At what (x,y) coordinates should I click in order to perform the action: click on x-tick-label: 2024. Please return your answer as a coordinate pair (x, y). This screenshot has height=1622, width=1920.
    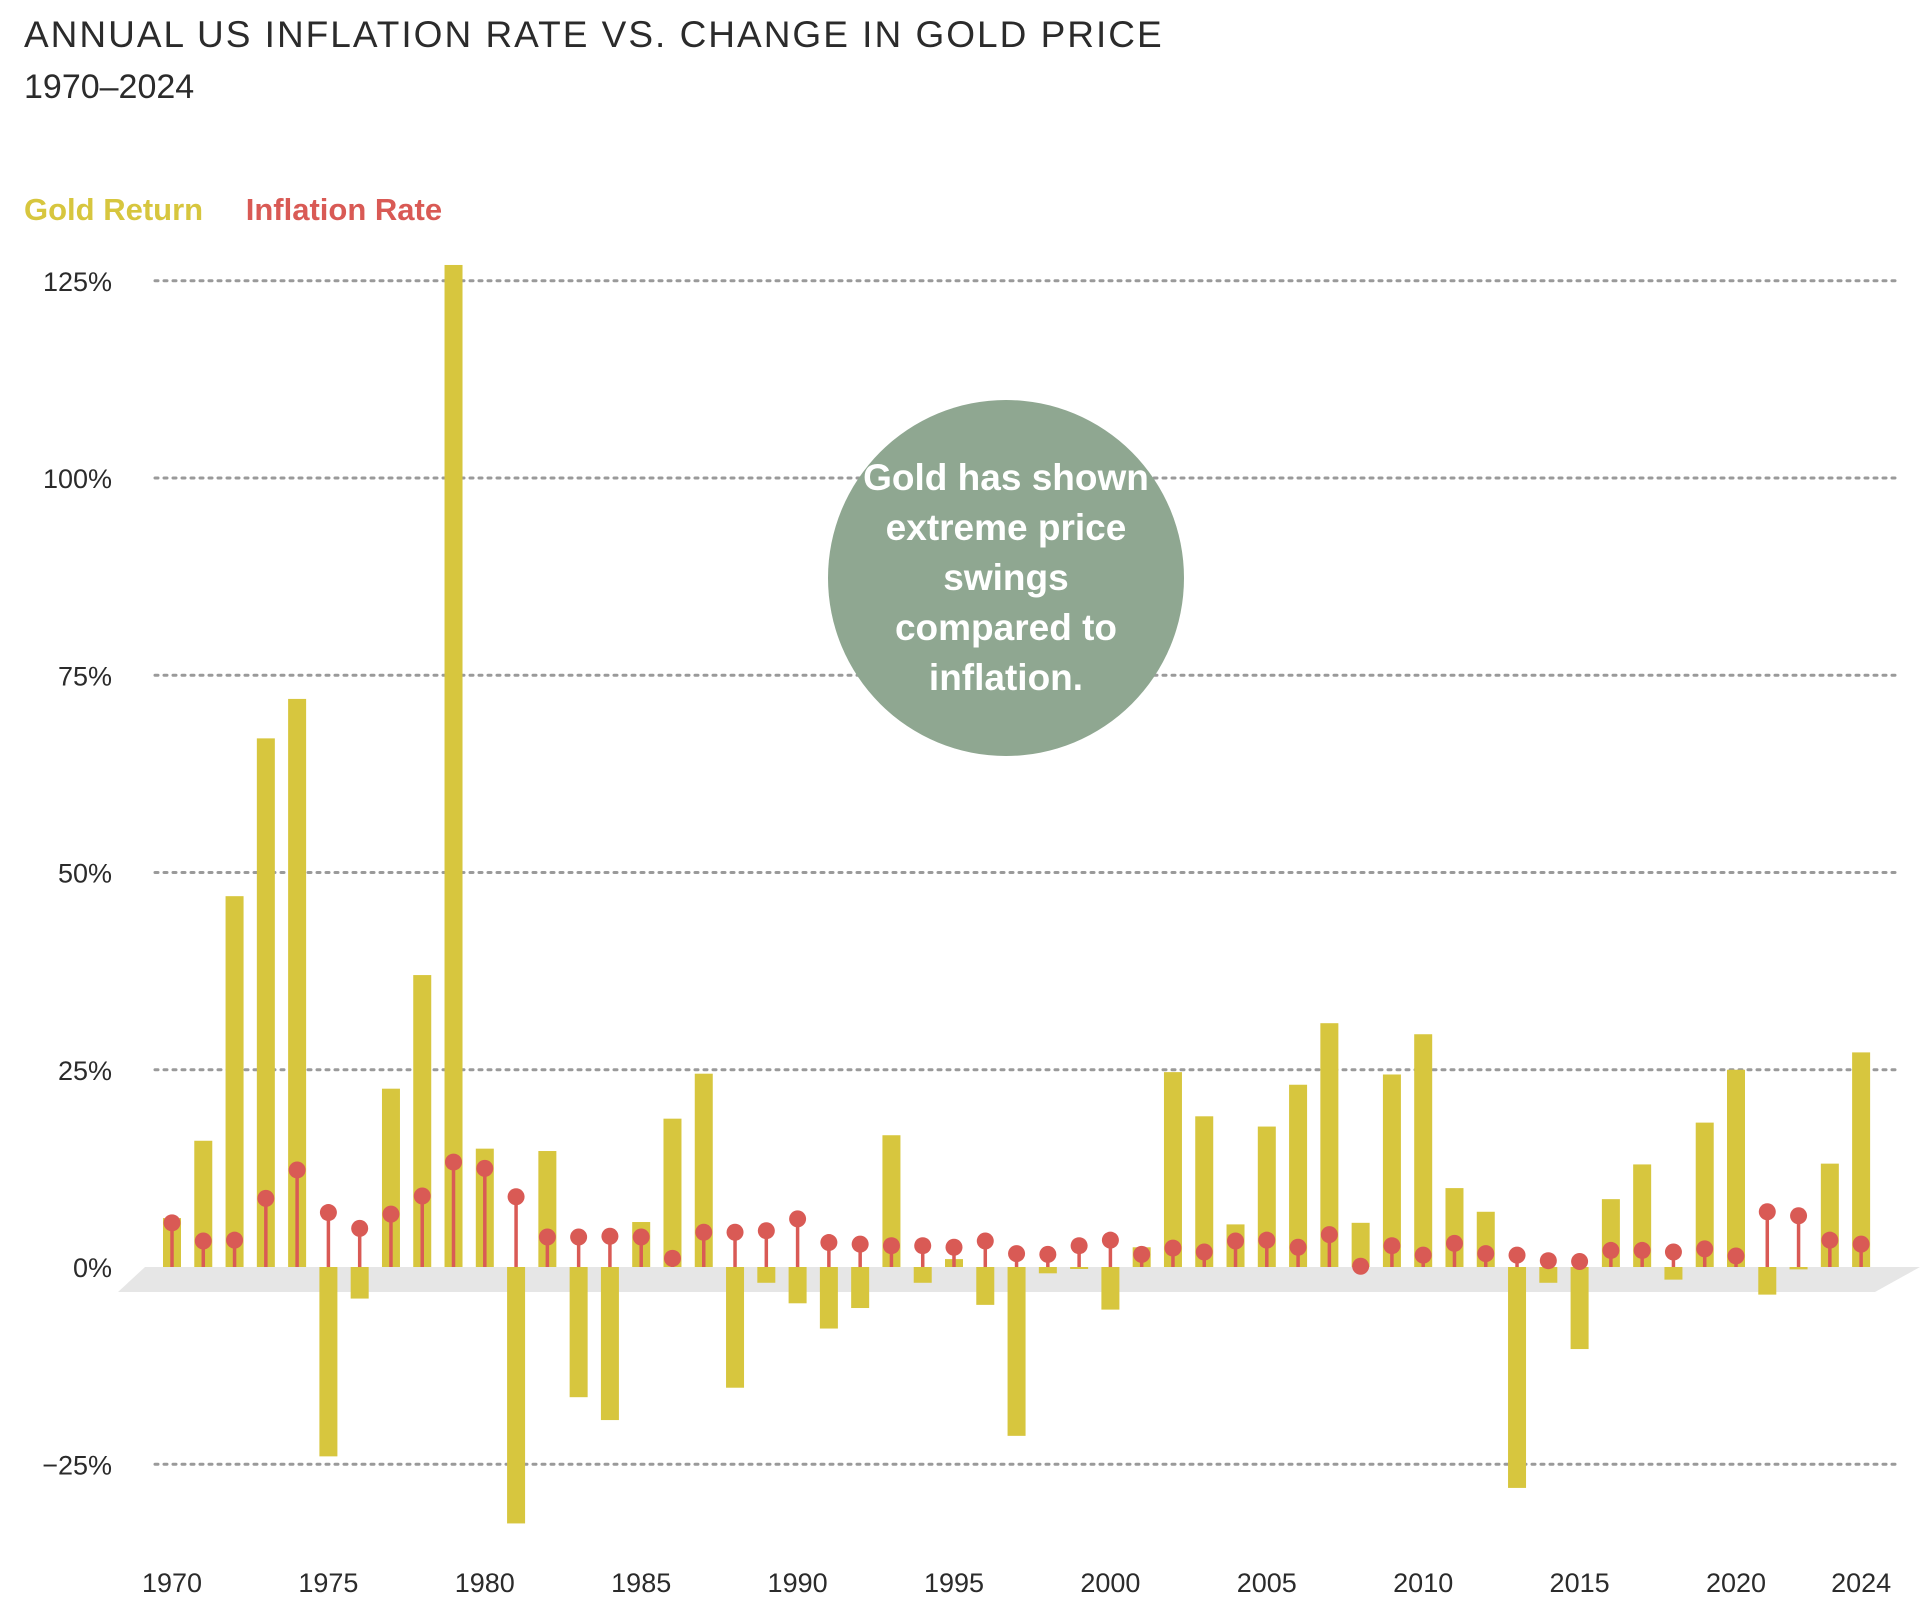
    Looking at the image, I should click on (1861, 1583).